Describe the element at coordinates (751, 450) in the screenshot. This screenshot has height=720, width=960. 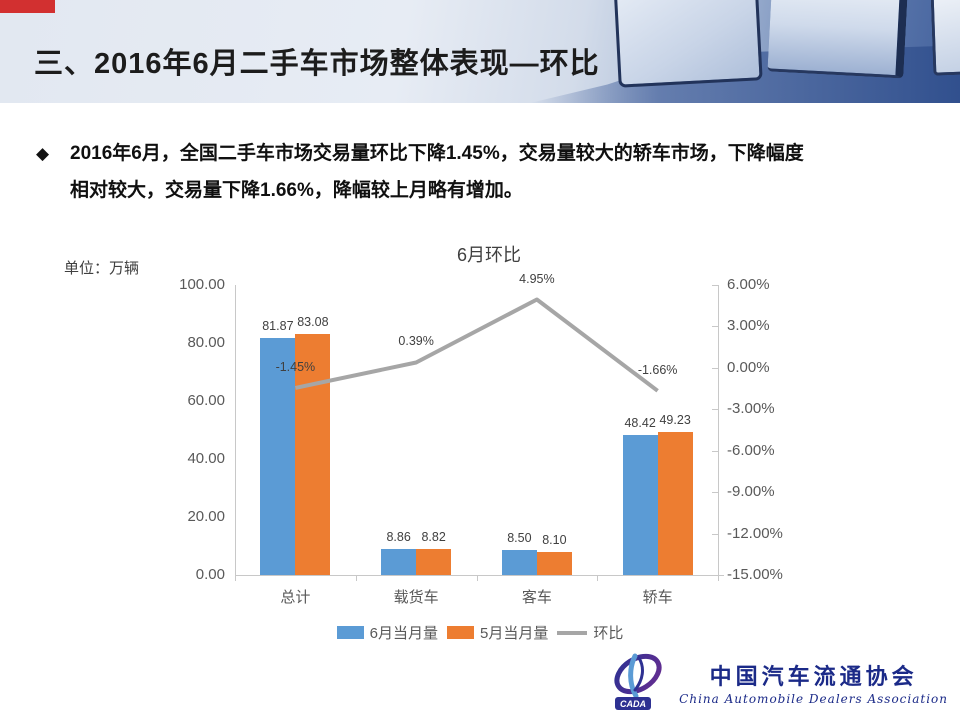
I see `right-axis-tick-label: -6.00%` at that location.